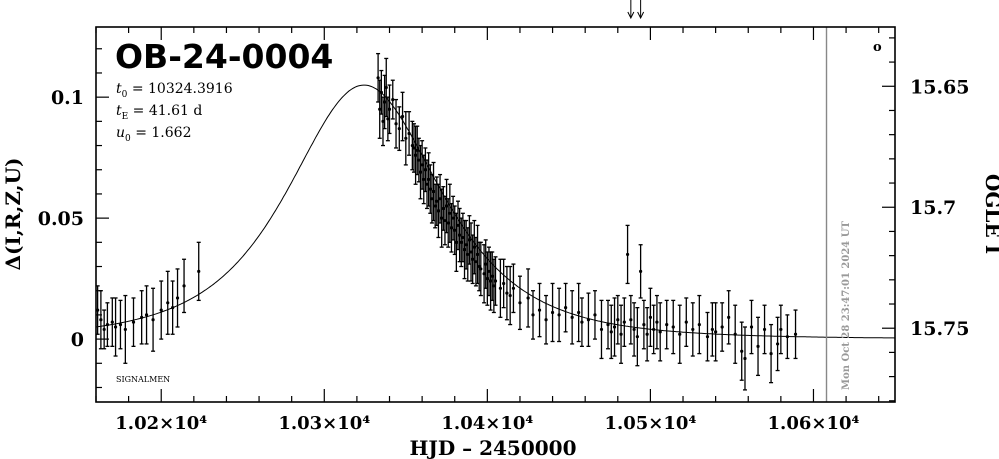 Image resolution: width=999 pixels, height=459 pixels. Describe the element at coordinates (990, 214) in the screenshot. I see `y-axis-right-label: OGLE I` at that location.